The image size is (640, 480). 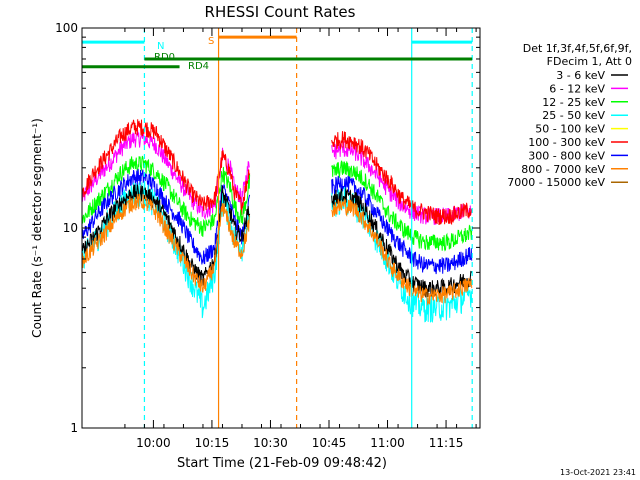 What do you see at coordinates (556, 182) in the screenshot?
I see `legend-entry-label: 7000 - 15000 keV` at bounding box center [556, 182].